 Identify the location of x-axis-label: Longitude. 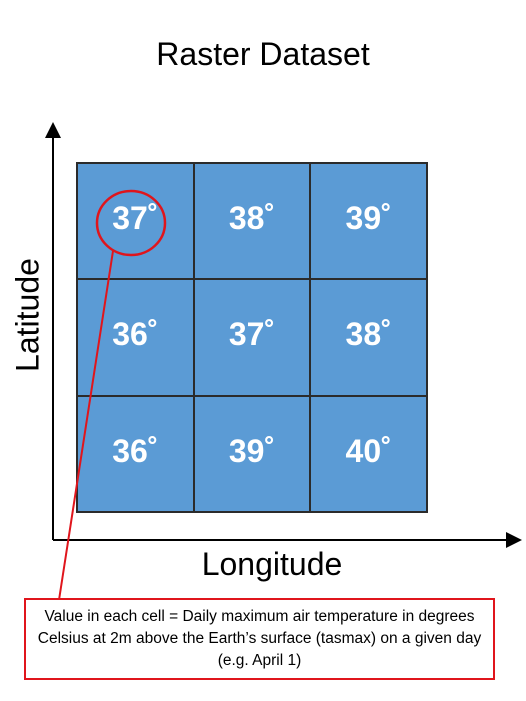
(272, 564).